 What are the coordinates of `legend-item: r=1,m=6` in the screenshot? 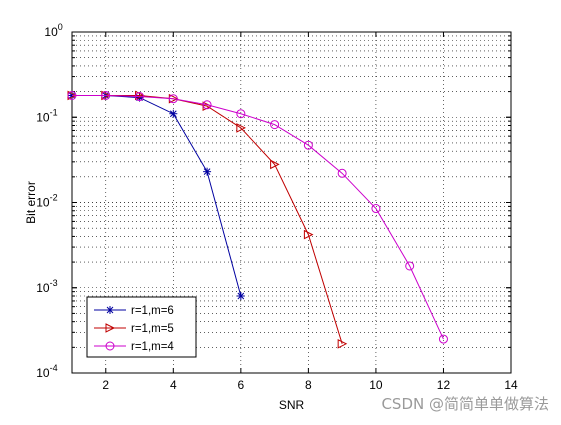 It's located at (134, 311).